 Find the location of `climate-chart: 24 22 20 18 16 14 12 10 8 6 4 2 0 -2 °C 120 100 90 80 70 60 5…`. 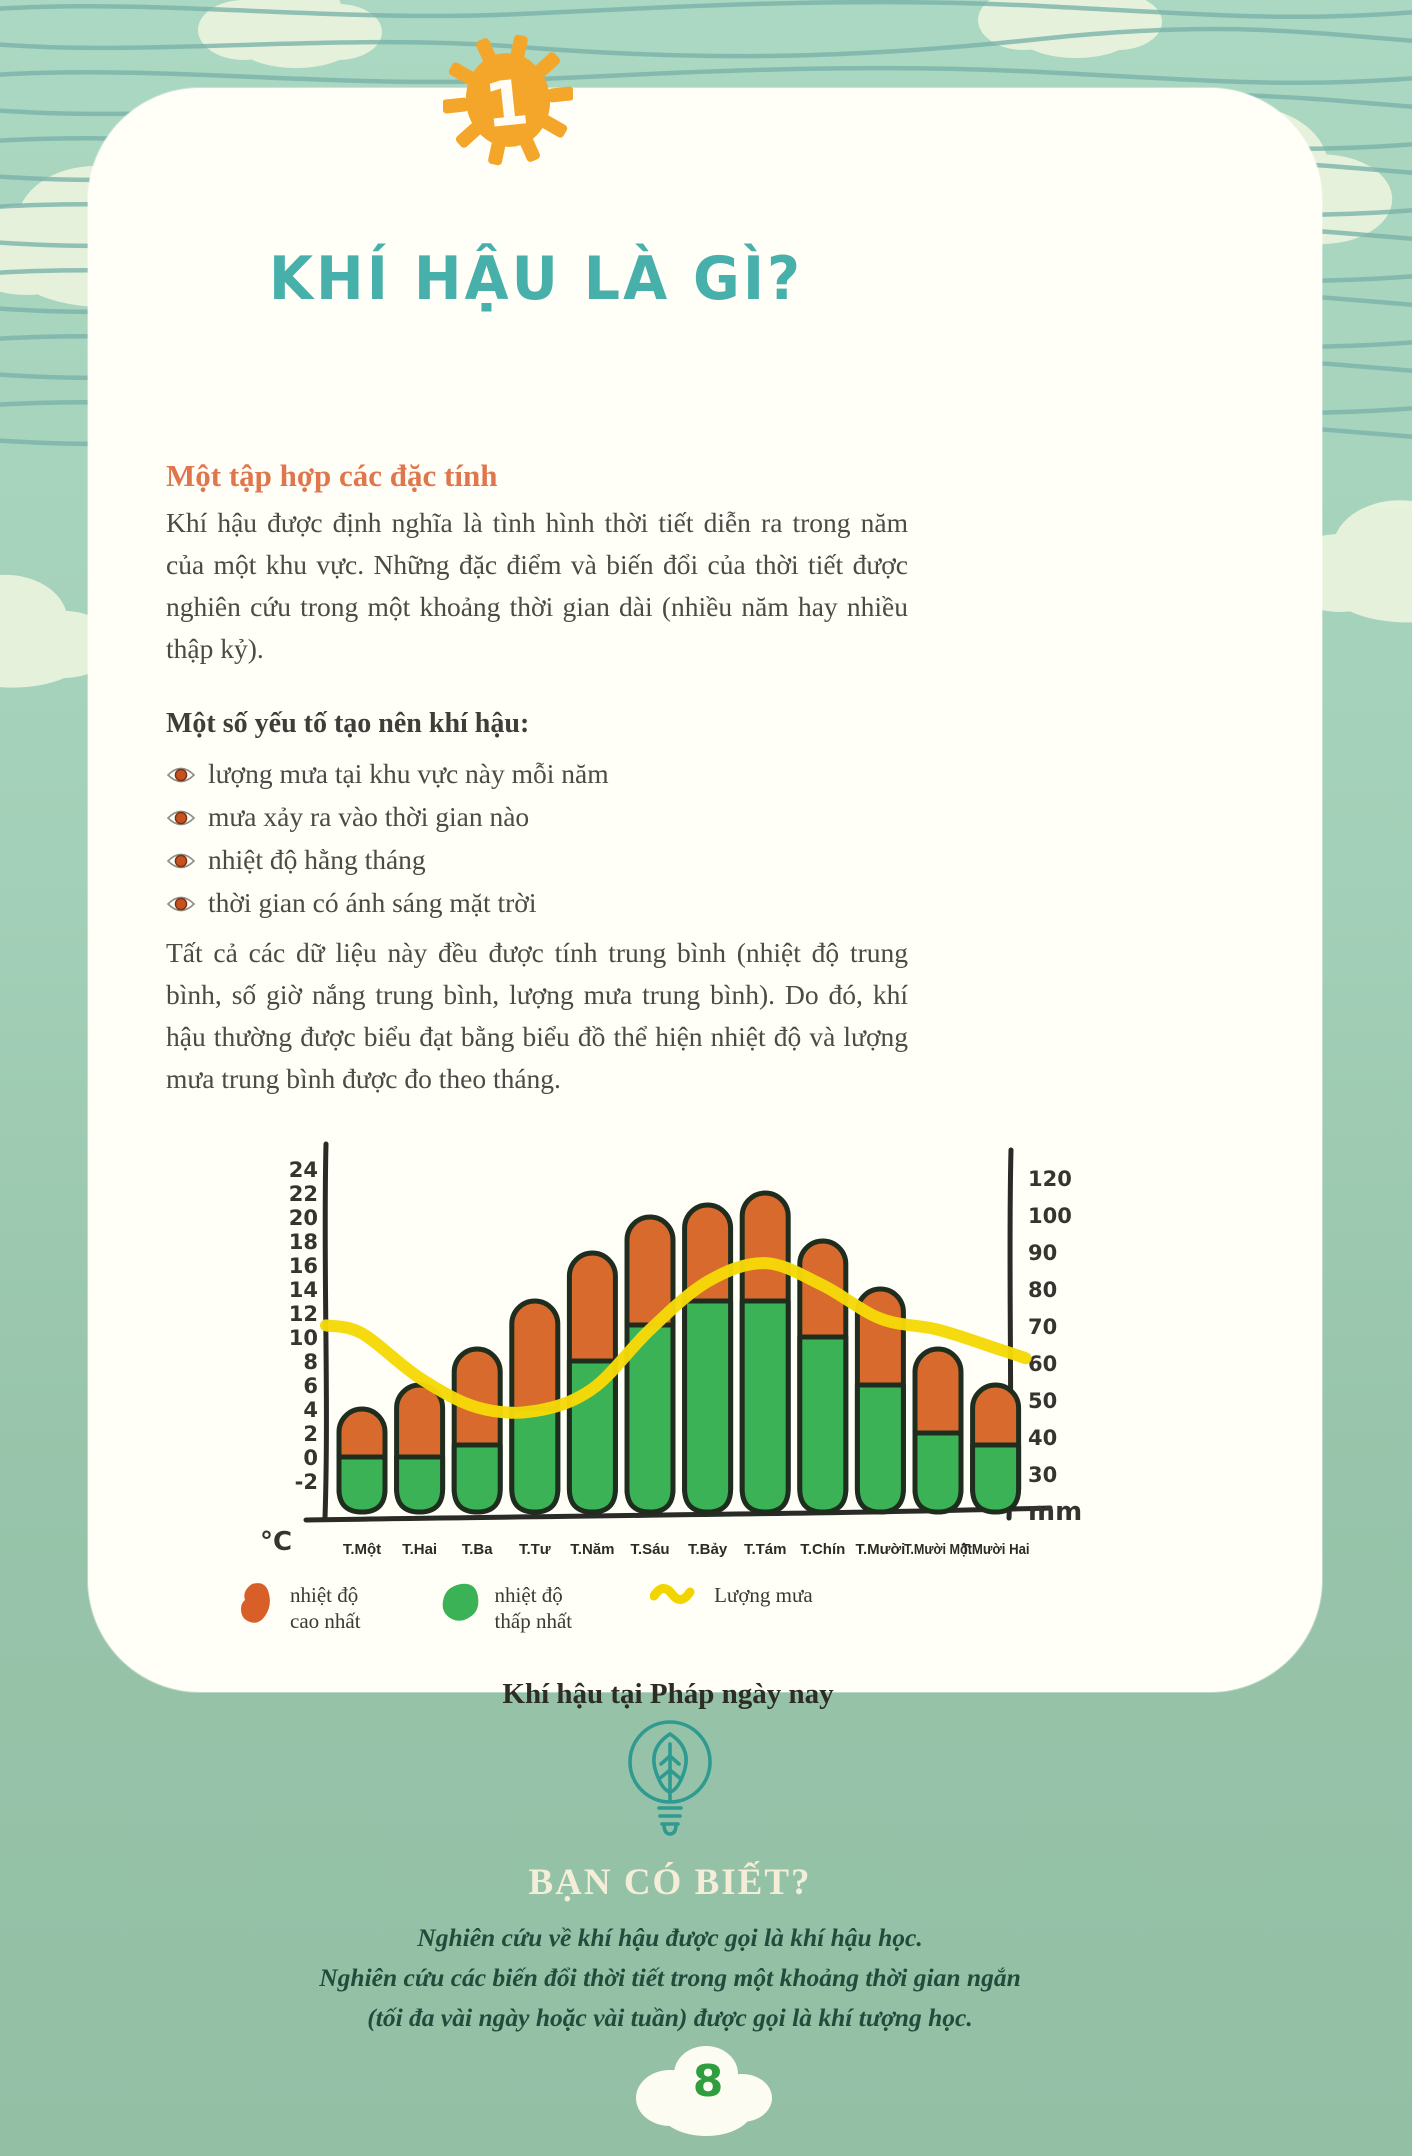

climate-chart: 24 22 20 18 16 14 12 10 8 6 4 2 0 -2 °C 120 100 90 80 70 60 5… is located at coordinates (665, 1346).